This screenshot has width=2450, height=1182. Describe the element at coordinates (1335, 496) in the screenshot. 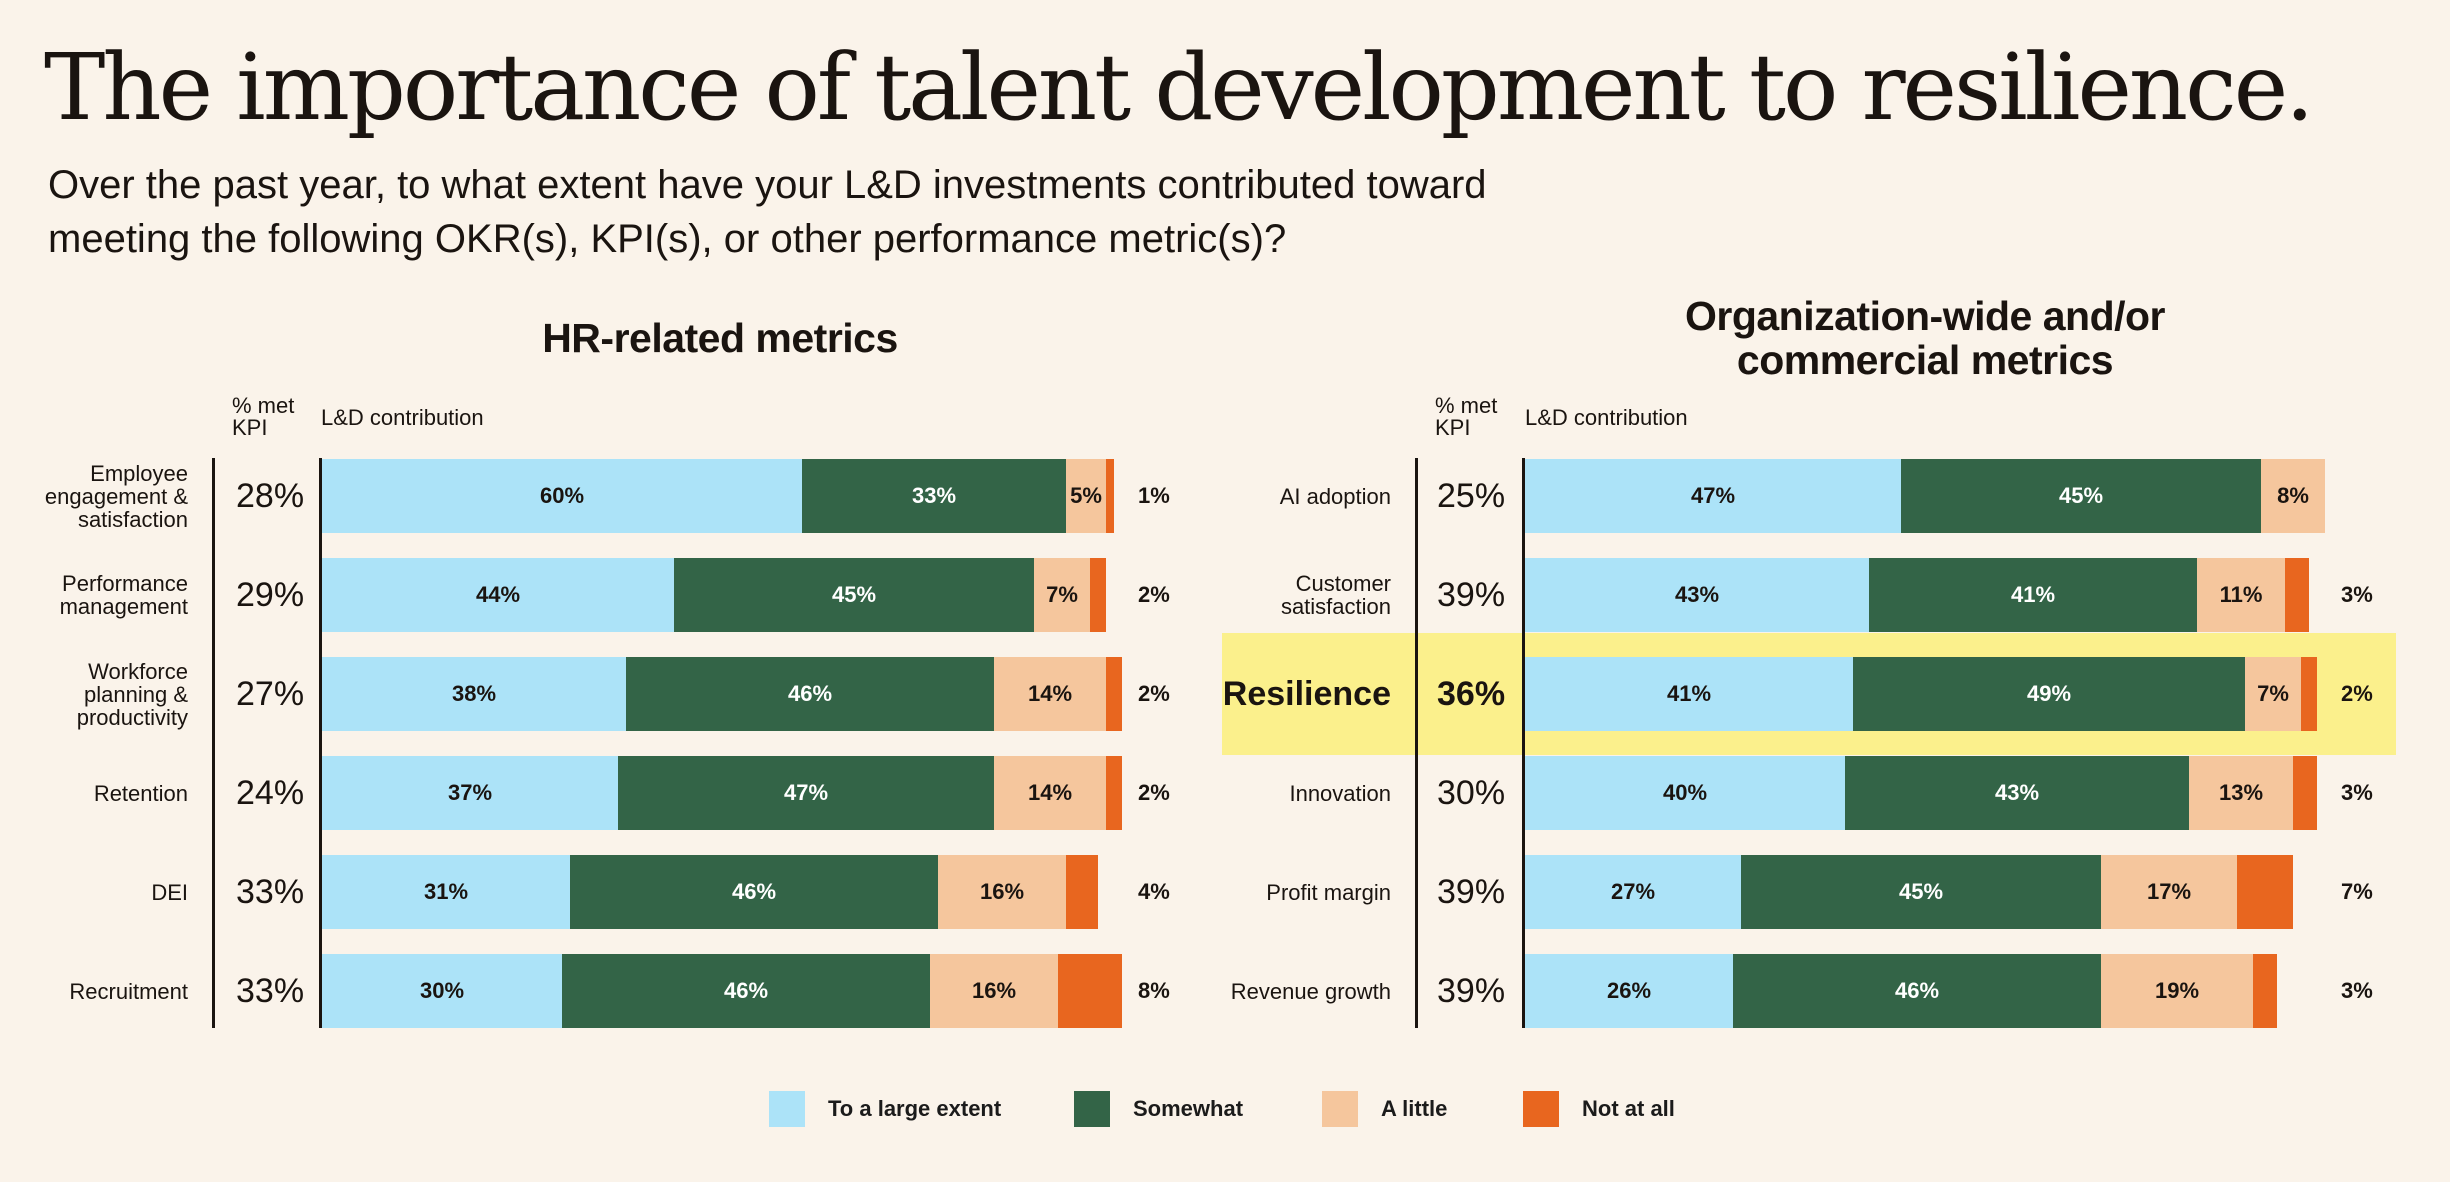

I see `org-row-label-ai-adoption: AI adoption` at that location.